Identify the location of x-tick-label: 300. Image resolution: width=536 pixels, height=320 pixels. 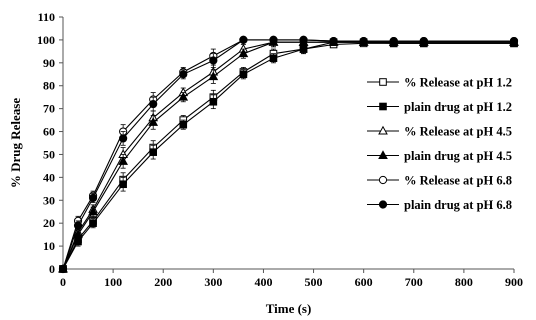
(213, 282).